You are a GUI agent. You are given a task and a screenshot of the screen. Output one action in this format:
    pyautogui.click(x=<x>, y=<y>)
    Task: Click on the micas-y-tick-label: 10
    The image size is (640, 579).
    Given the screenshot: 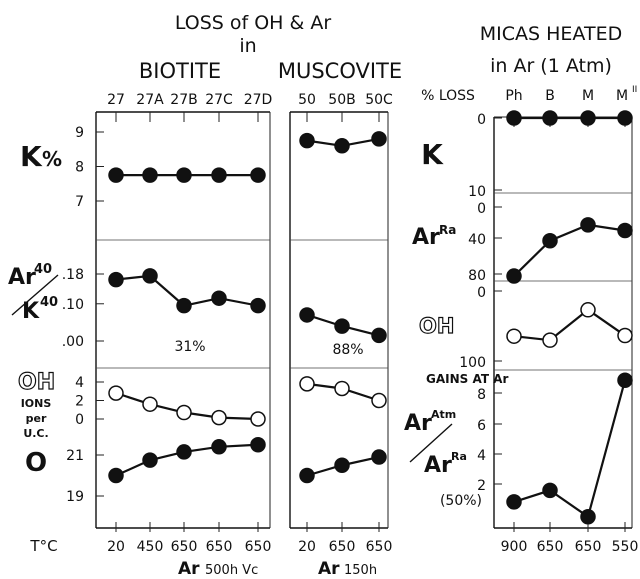 What is the action you would take?
    pyautogui.click(x=477, y=192)
    